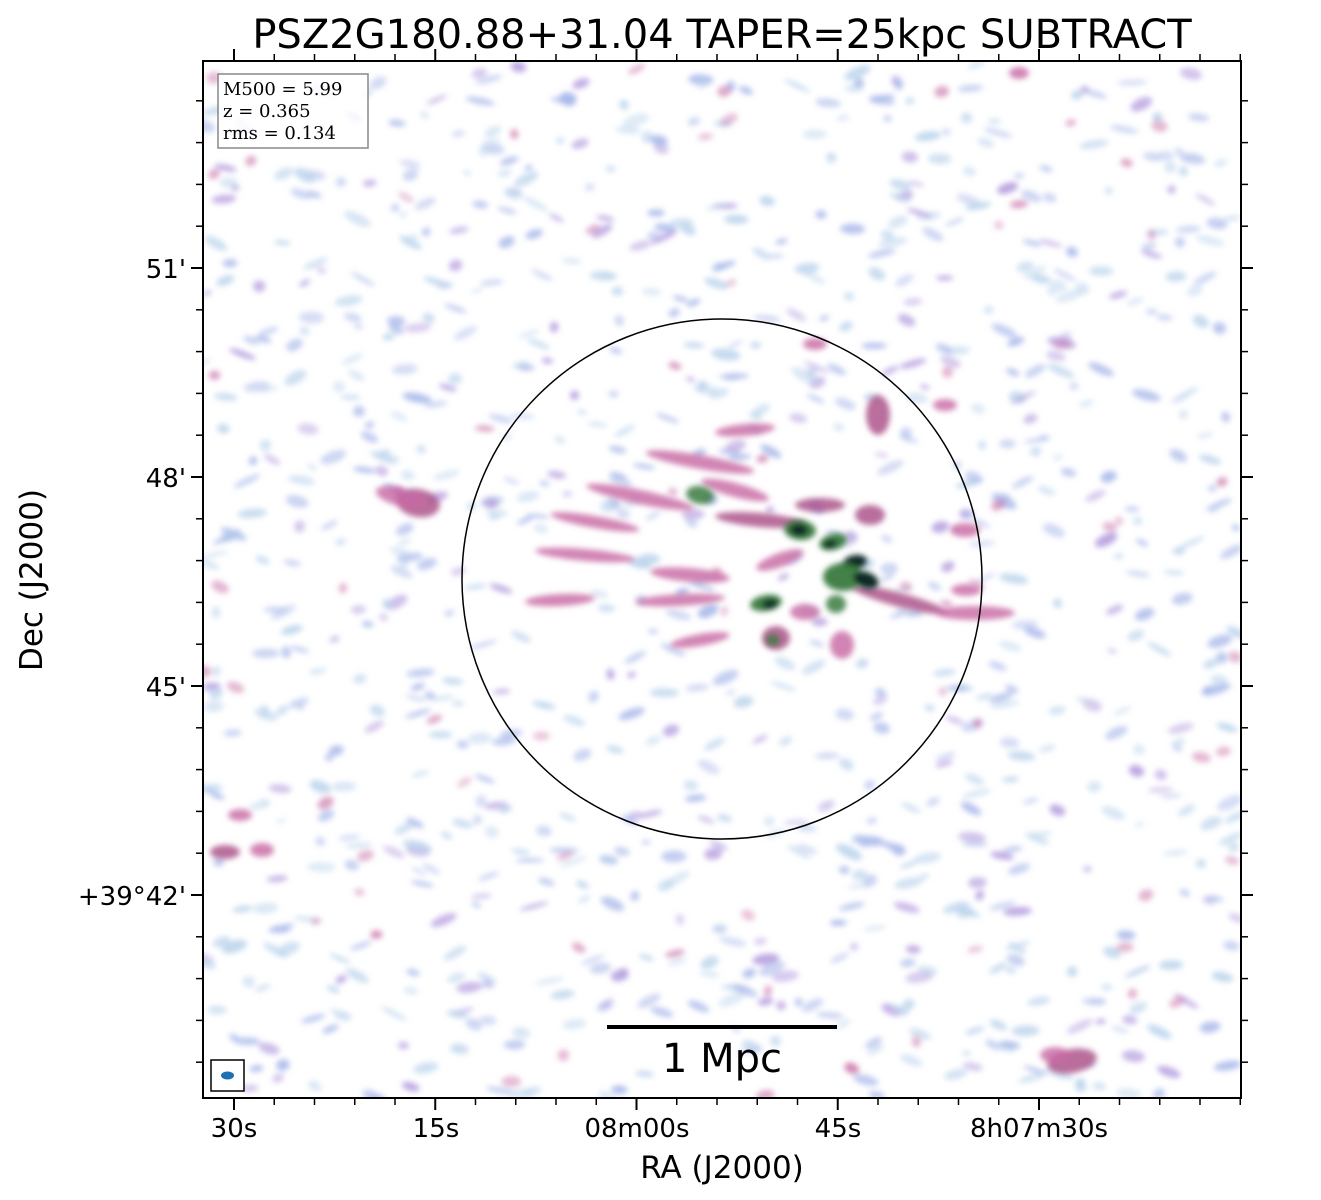  Describe the element at coordinates (132, 583) in the screenshot. I see `y-tick-labels: 51' 48' 45' +39°42'` at that location.